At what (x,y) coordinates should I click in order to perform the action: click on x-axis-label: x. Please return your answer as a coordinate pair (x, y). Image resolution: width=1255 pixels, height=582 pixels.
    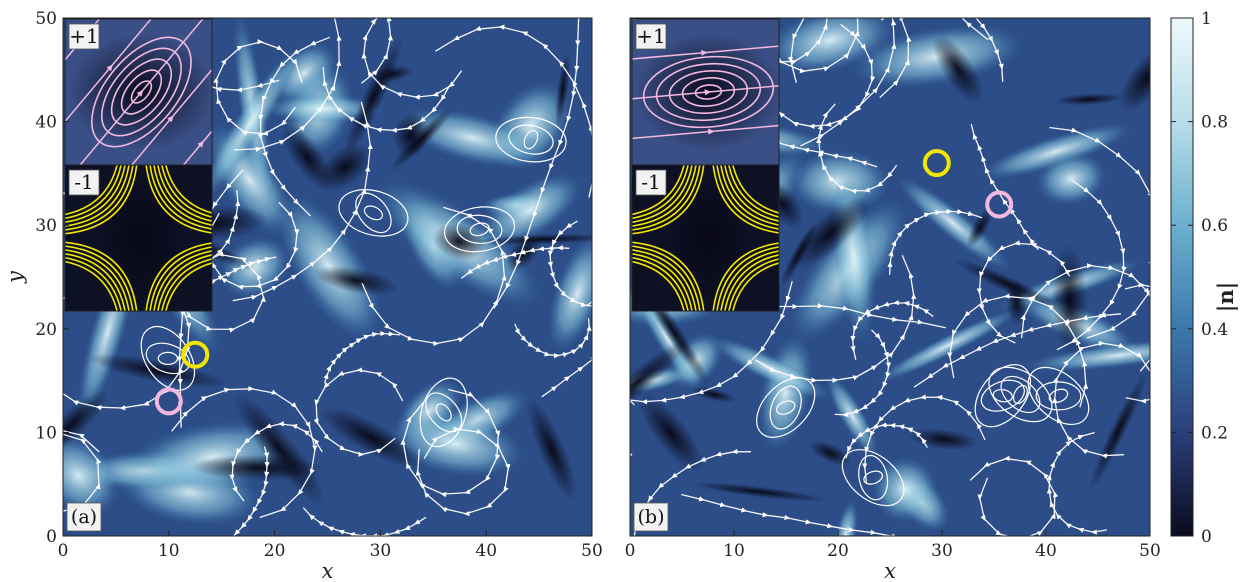
    Looking at the image, I should click on (328, 570).